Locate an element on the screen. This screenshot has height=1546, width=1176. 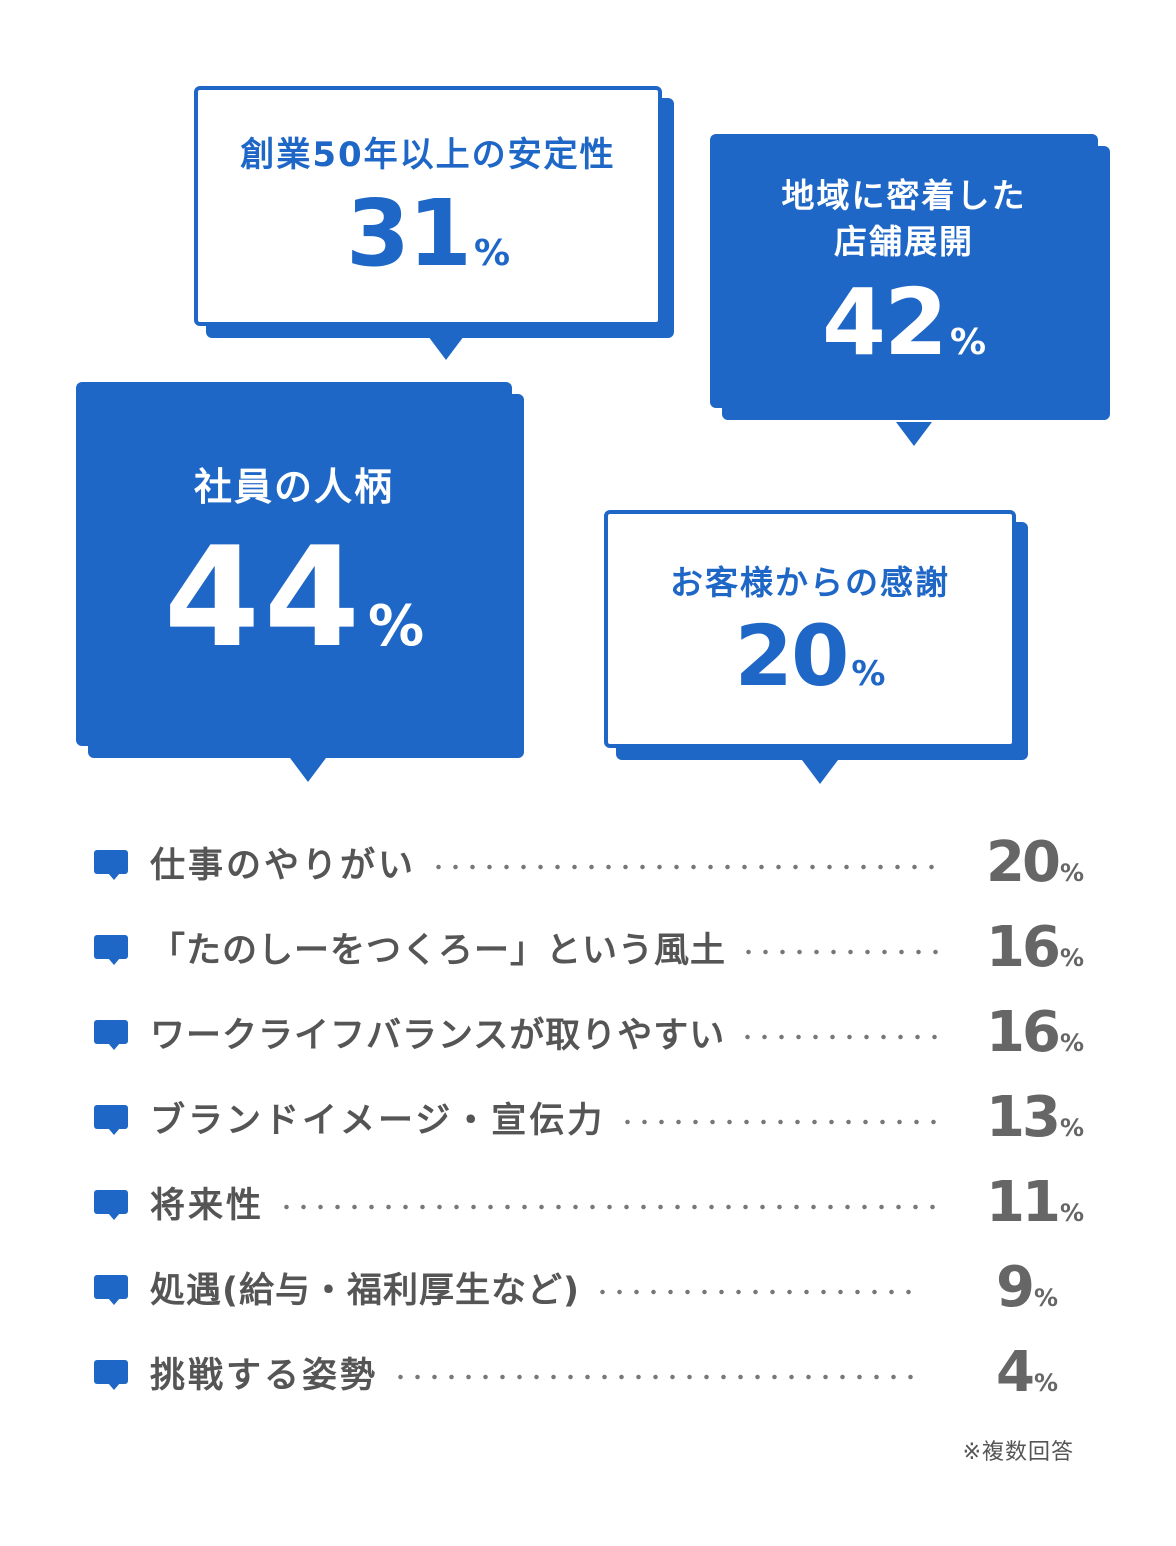
item-value-number: 9 is located at coordinates (1015, 1287).